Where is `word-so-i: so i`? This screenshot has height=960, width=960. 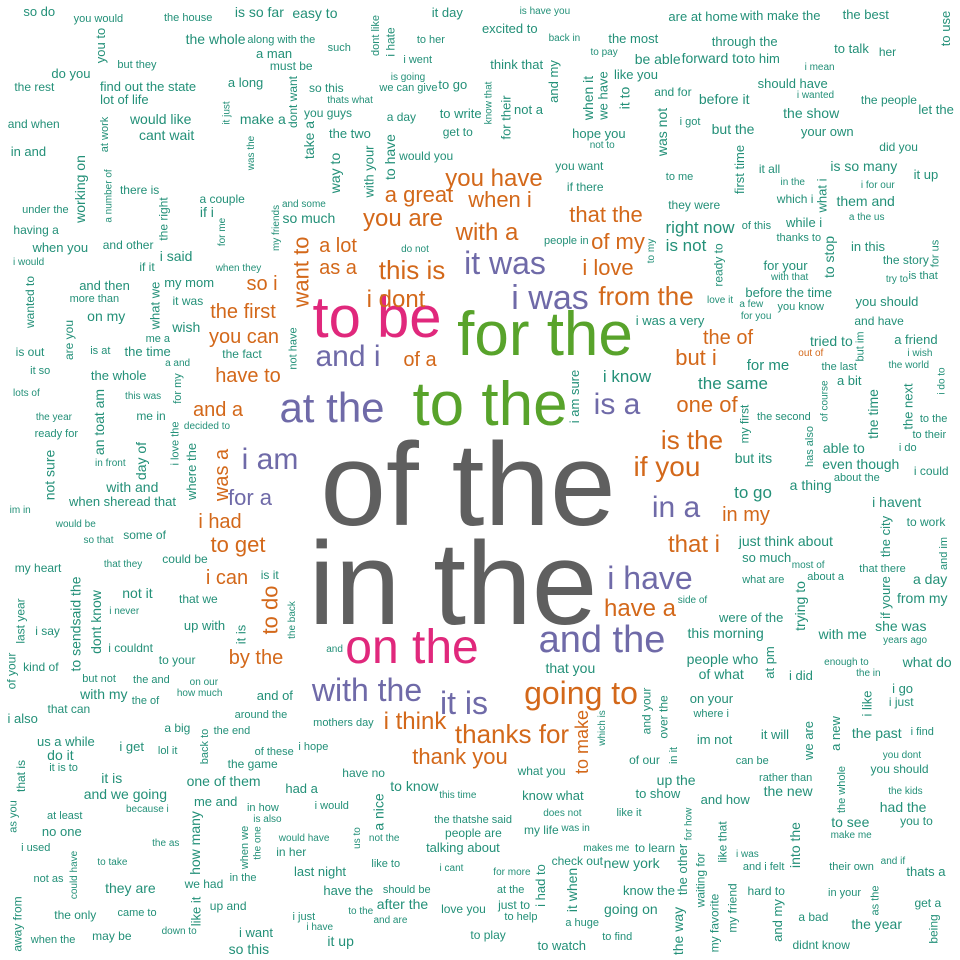 word-so-i: so i is located at coordinates (262, 284).